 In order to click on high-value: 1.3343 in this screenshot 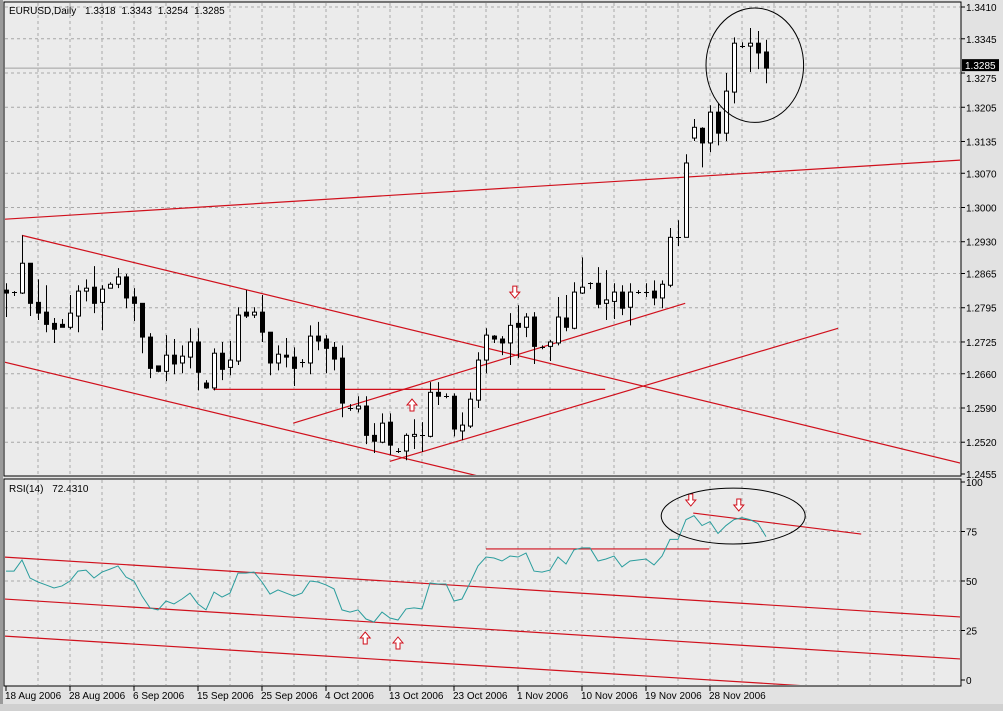, I will do `click(136, 11)`.